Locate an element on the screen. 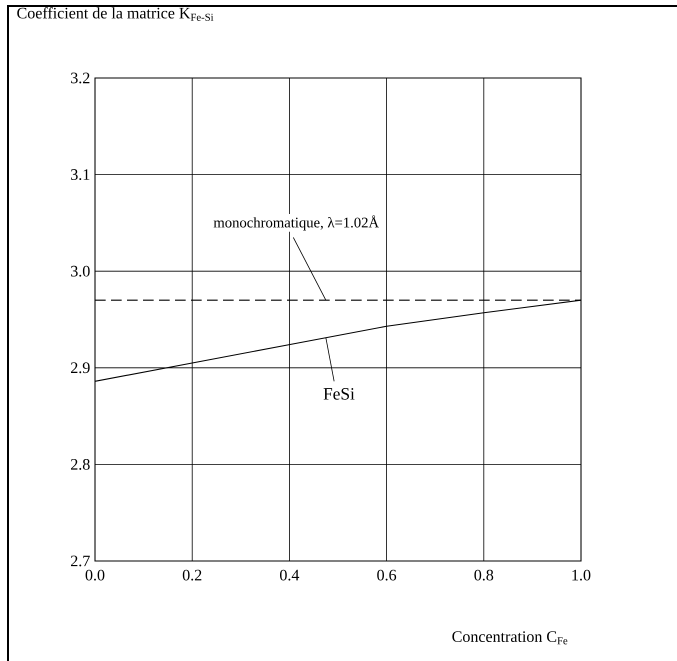 The image size is (677, 661). y-tick-label: 2.7 is located at coordinates (80, 561).